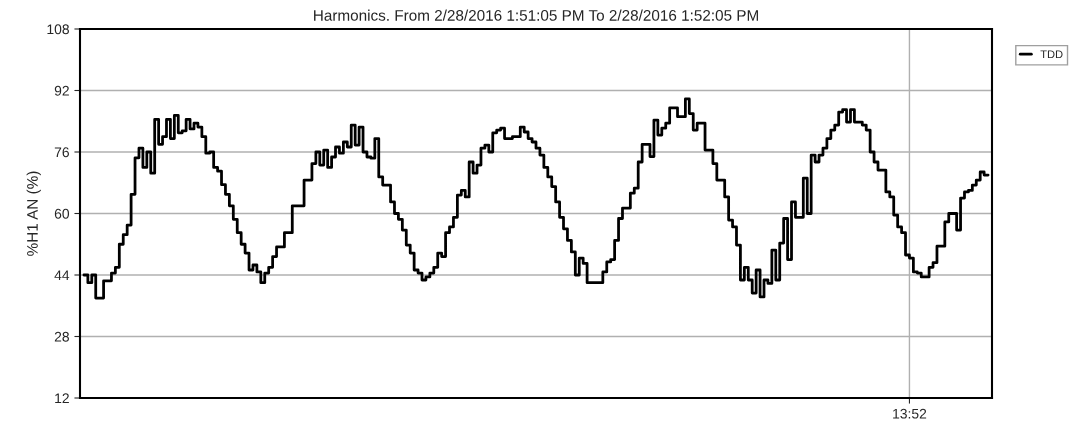 Image resolution: width=1075 pixels, height=423 pixels. Describe the element at coordinates (61, 90) in the screenshot. I see `y-tick-label: 92` at that location.